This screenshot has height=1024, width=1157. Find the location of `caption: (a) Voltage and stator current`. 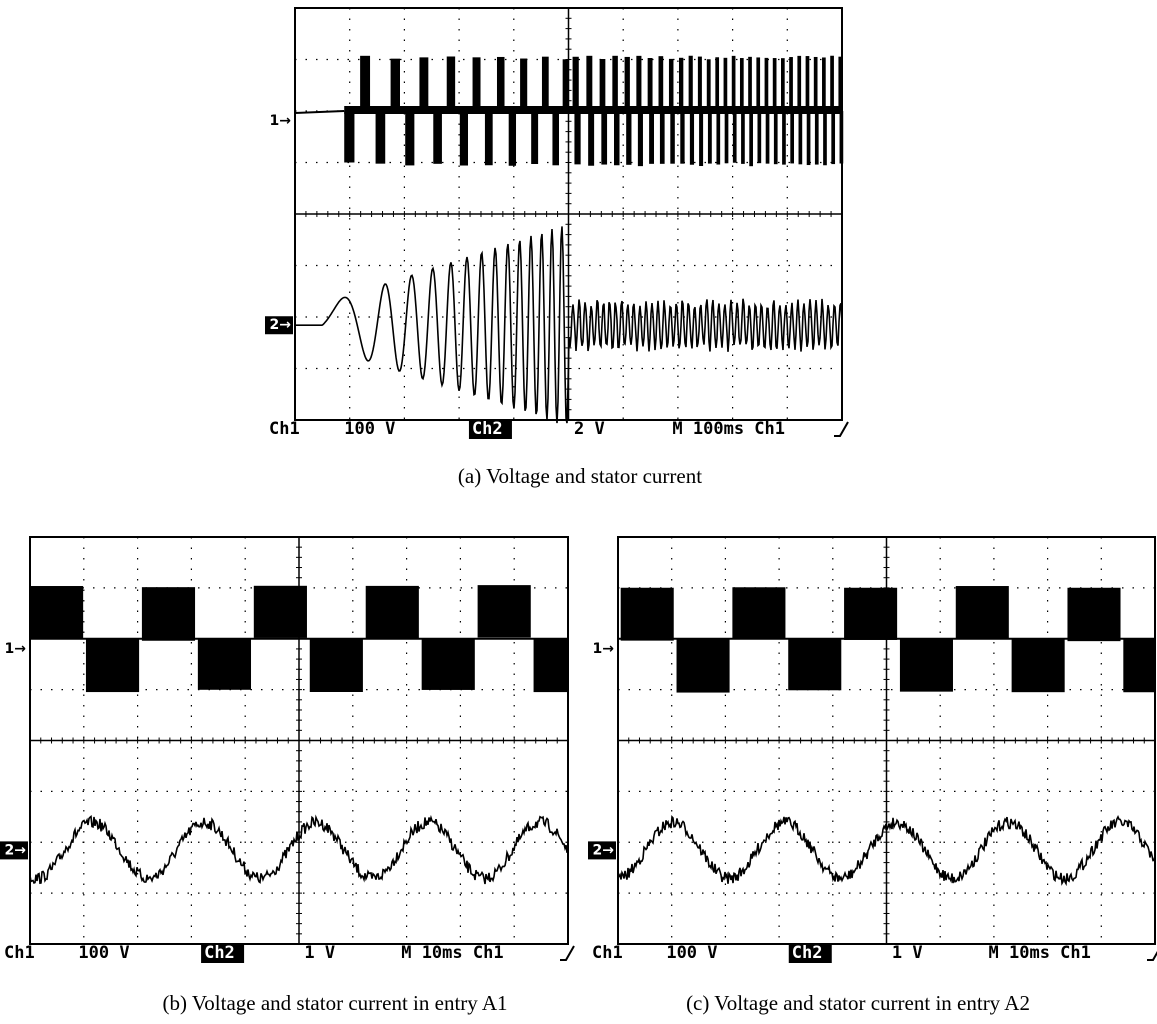

caption: (a) Voltage and stator current is located at coordinates (580, 476).